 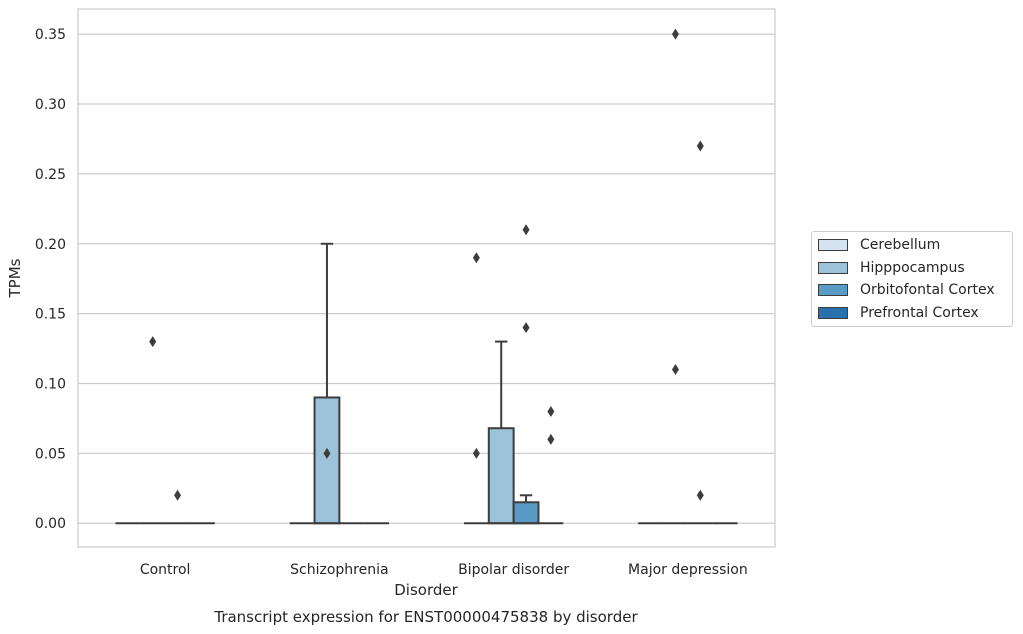 I want to click on x-tick-label: Major depression, so click(x=688, y=570).